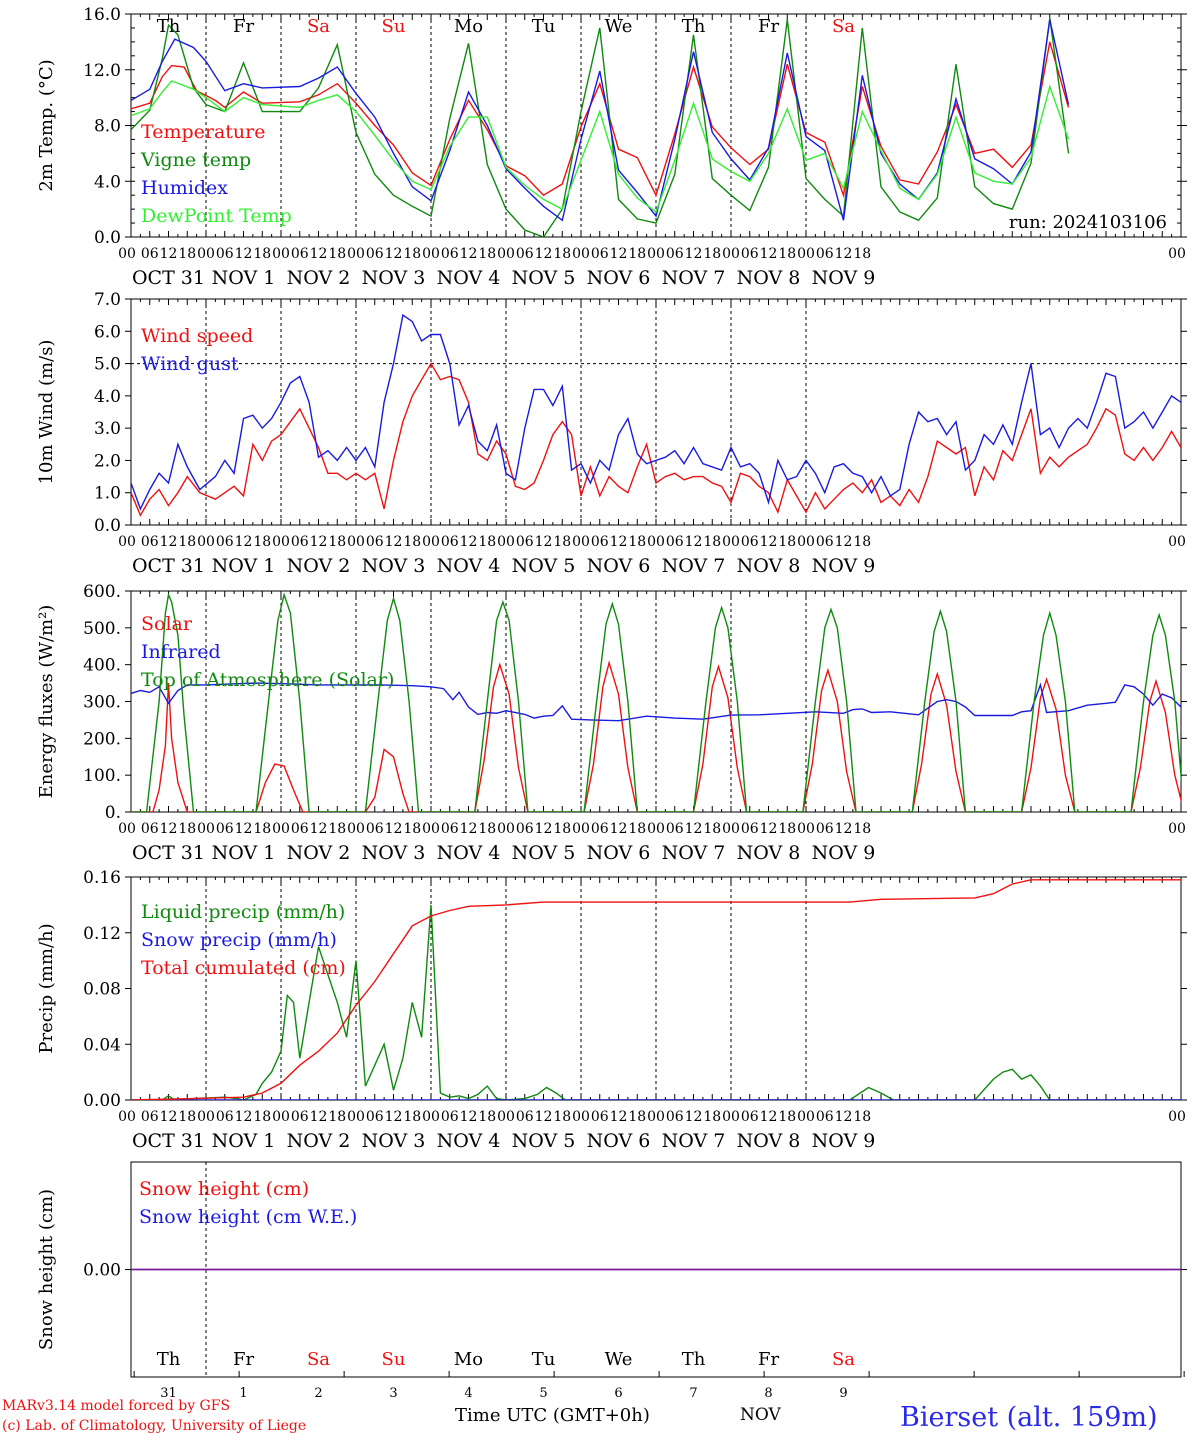 This screenshot has height=1440, width=1194. Describe the element at coordinates (656, 736) in the screenshot. I see `flux-series-line` at that location.